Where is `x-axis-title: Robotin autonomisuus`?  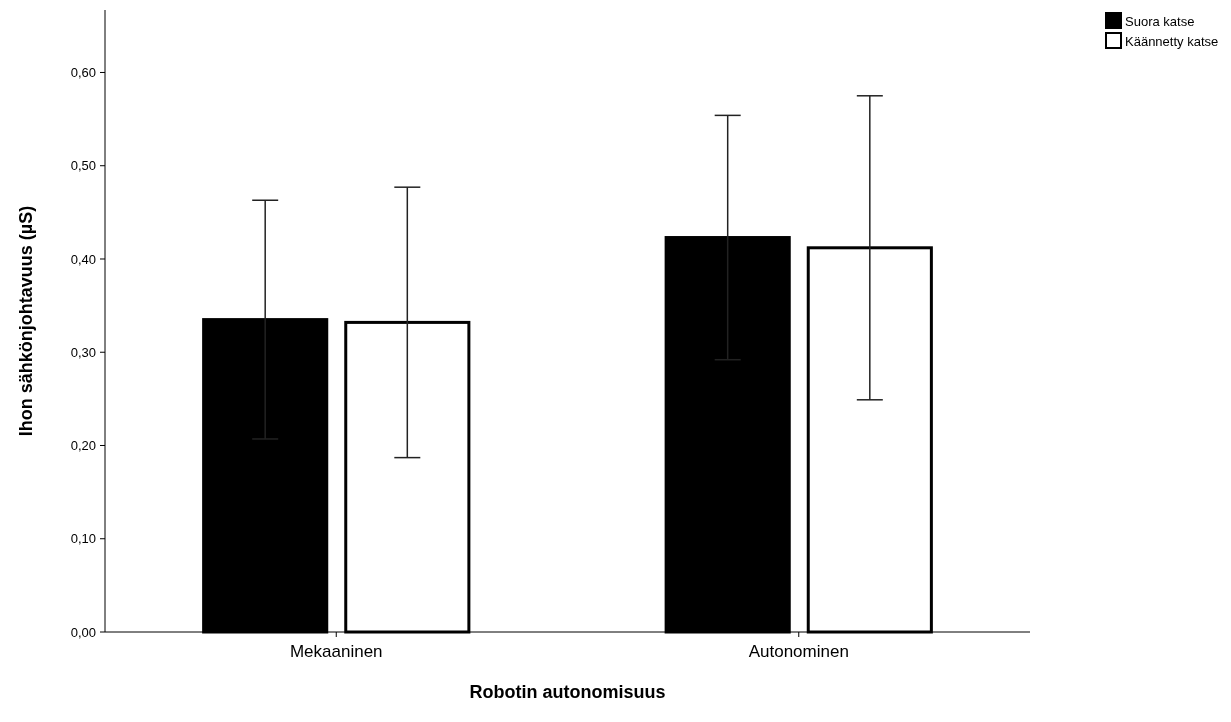
x-axis-title: Robotin autonomisuus is located at coordinates (567, 692).